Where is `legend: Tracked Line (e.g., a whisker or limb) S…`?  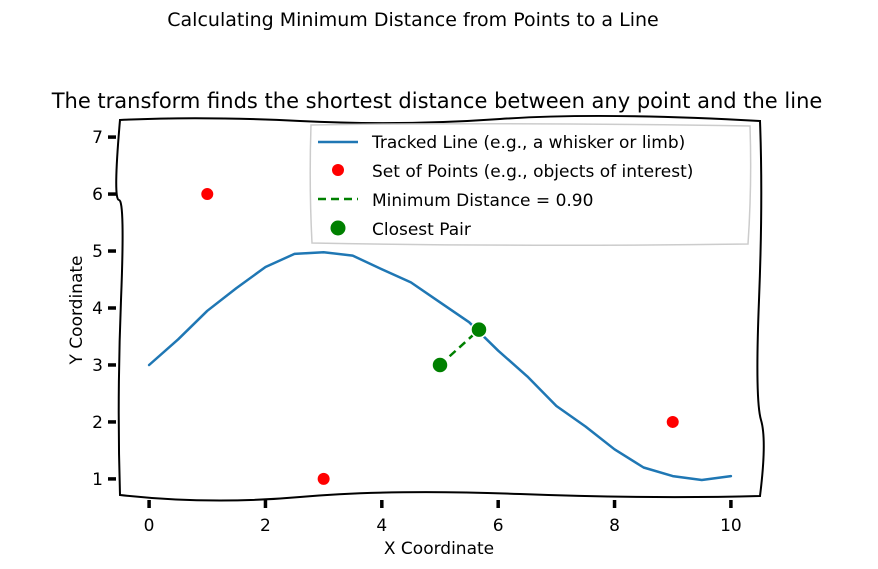
legend: Tracked Line (e.g., a whisker or limb) S… is located at coordinates (530, 184).